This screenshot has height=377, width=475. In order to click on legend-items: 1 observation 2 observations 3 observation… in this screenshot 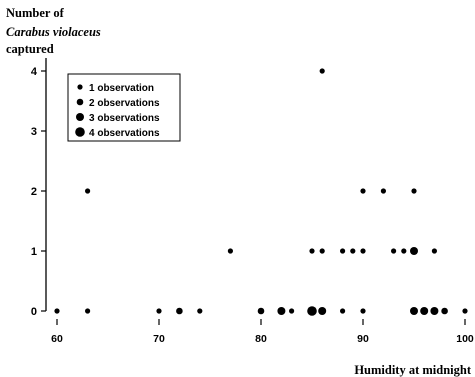, I will do `click(117, 111)`.